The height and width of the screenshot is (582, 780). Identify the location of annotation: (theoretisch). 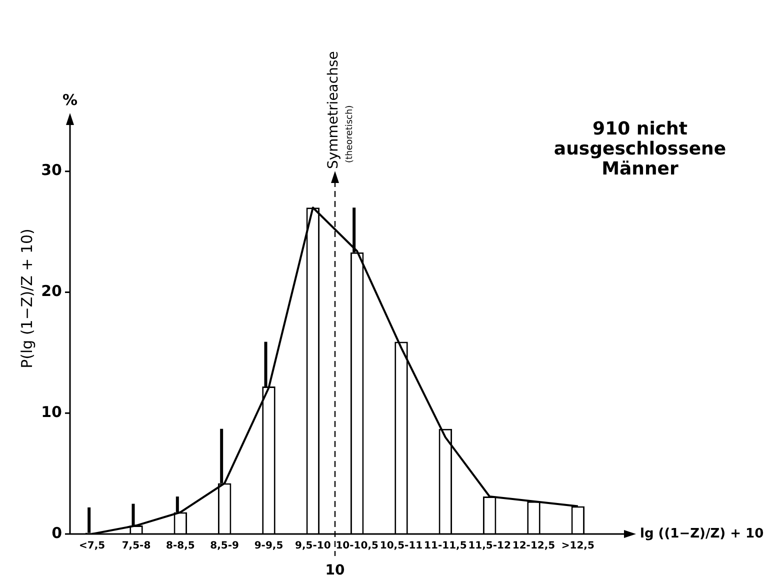
(349, 134).